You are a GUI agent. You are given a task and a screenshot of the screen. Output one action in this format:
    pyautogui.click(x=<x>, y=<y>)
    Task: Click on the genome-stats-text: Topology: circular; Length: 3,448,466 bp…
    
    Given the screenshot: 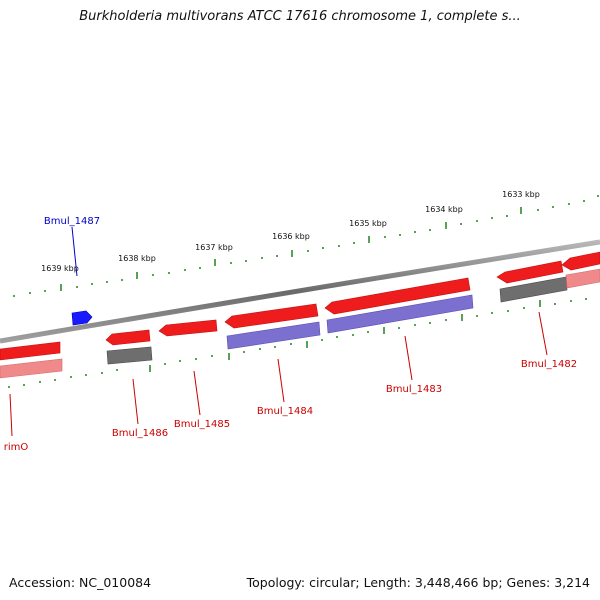 What is the action you would take?
    pyautogui.click(x=418, y=582)
    